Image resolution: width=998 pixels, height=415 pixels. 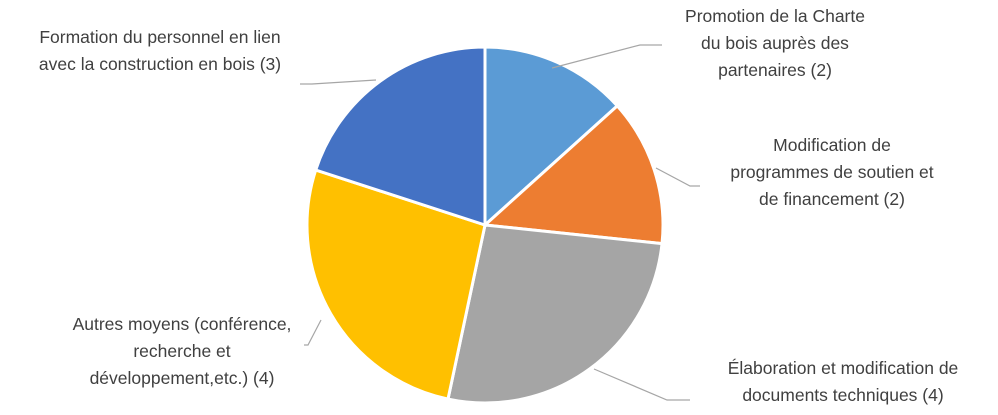 What do you see at coordinates (182, 378) in the screenshot?
I see `data-label-line: développement,etc.) (4)` at bounding box center [182, 378].